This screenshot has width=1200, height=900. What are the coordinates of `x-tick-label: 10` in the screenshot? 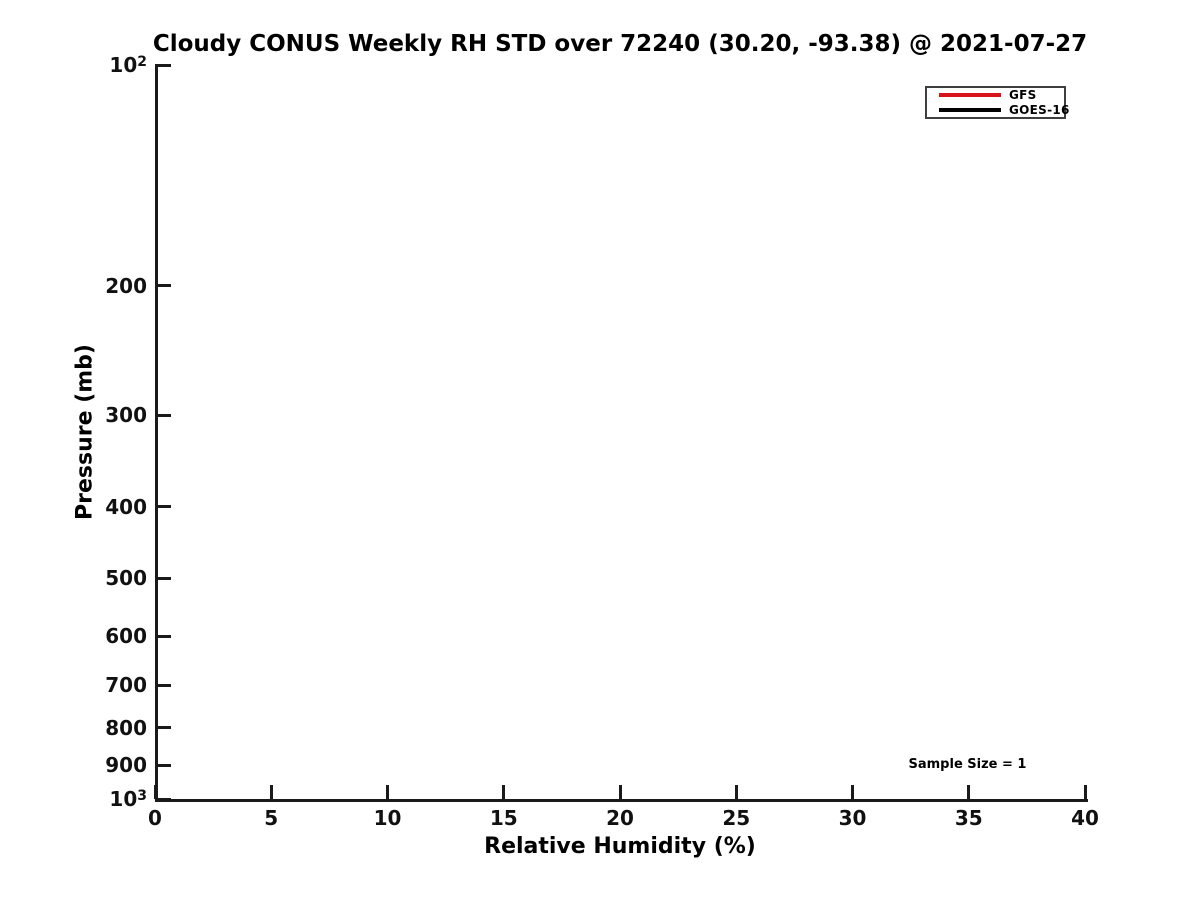 It's located at (387, 818).